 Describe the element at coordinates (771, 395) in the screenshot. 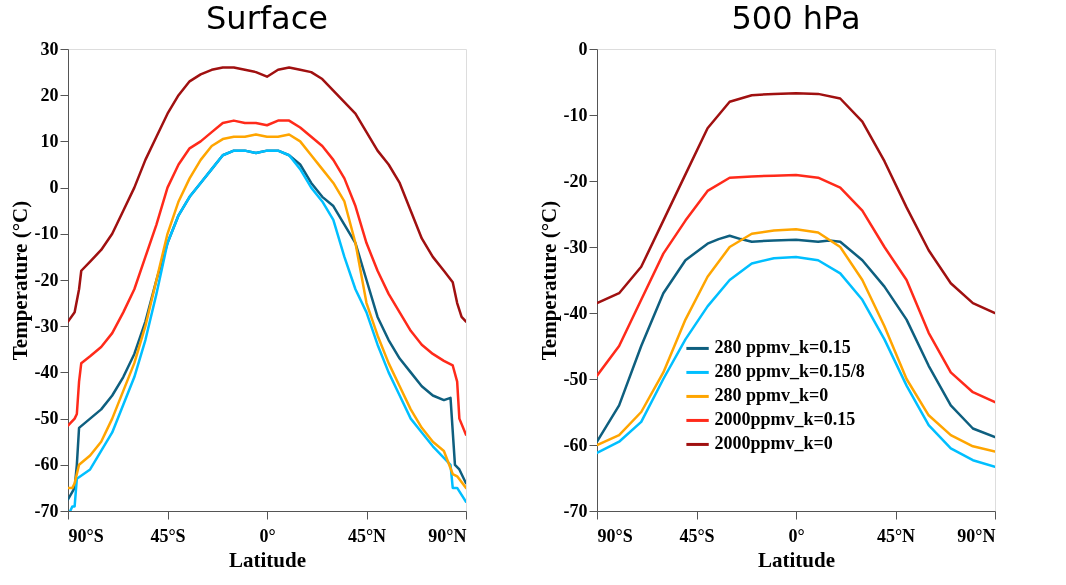

I see `legend-label: 280 ppmv_k=0` at that location.